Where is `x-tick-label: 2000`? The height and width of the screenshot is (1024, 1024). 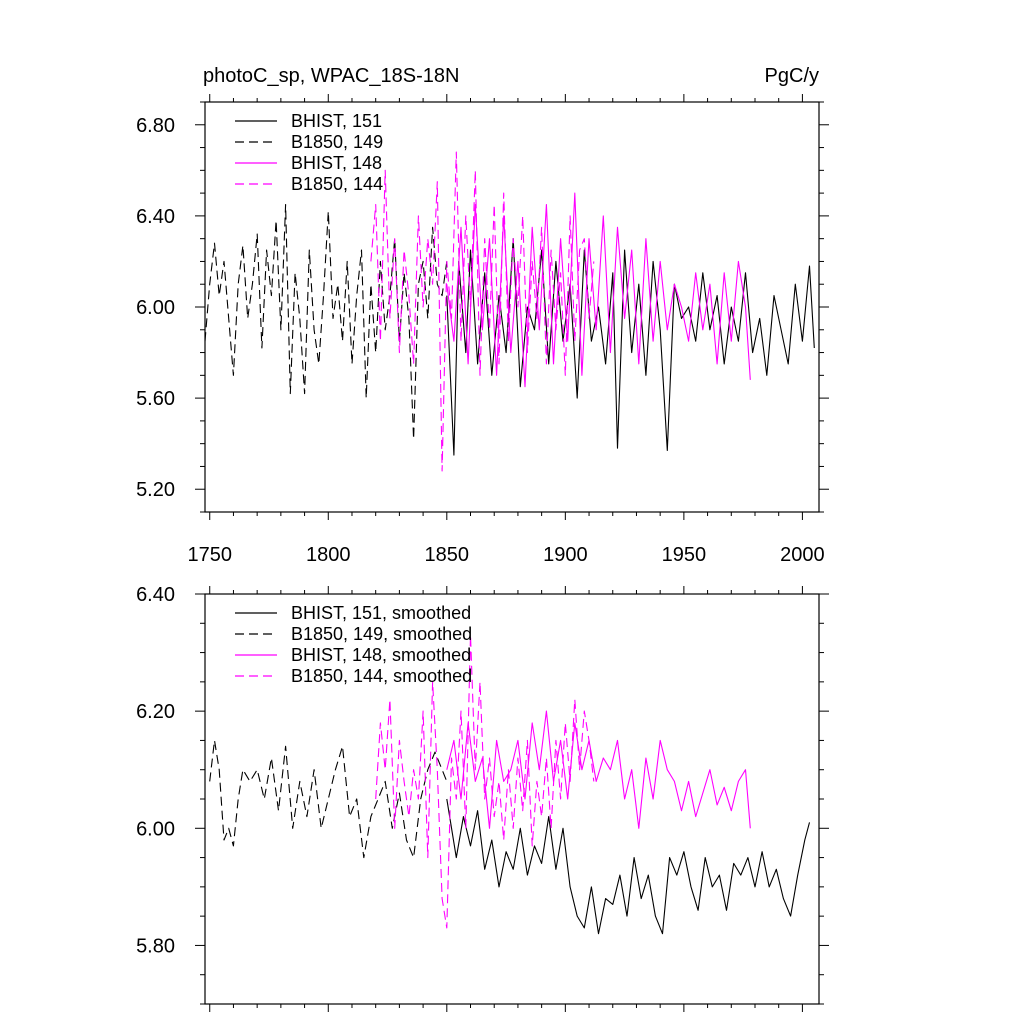 x-tick-label: 2000 is located at coordinates (802, 555).